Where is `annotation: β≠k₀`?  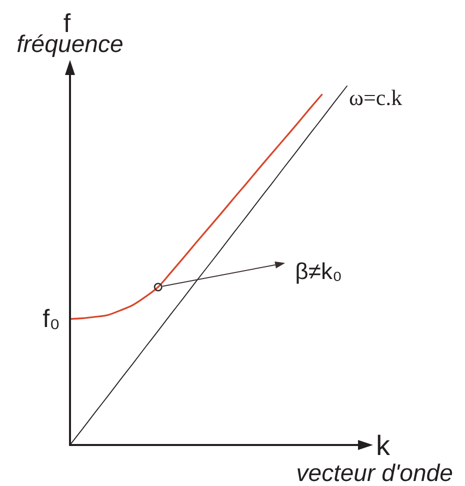
annotation: β≠k₀ is located at coordinates (318, 271).